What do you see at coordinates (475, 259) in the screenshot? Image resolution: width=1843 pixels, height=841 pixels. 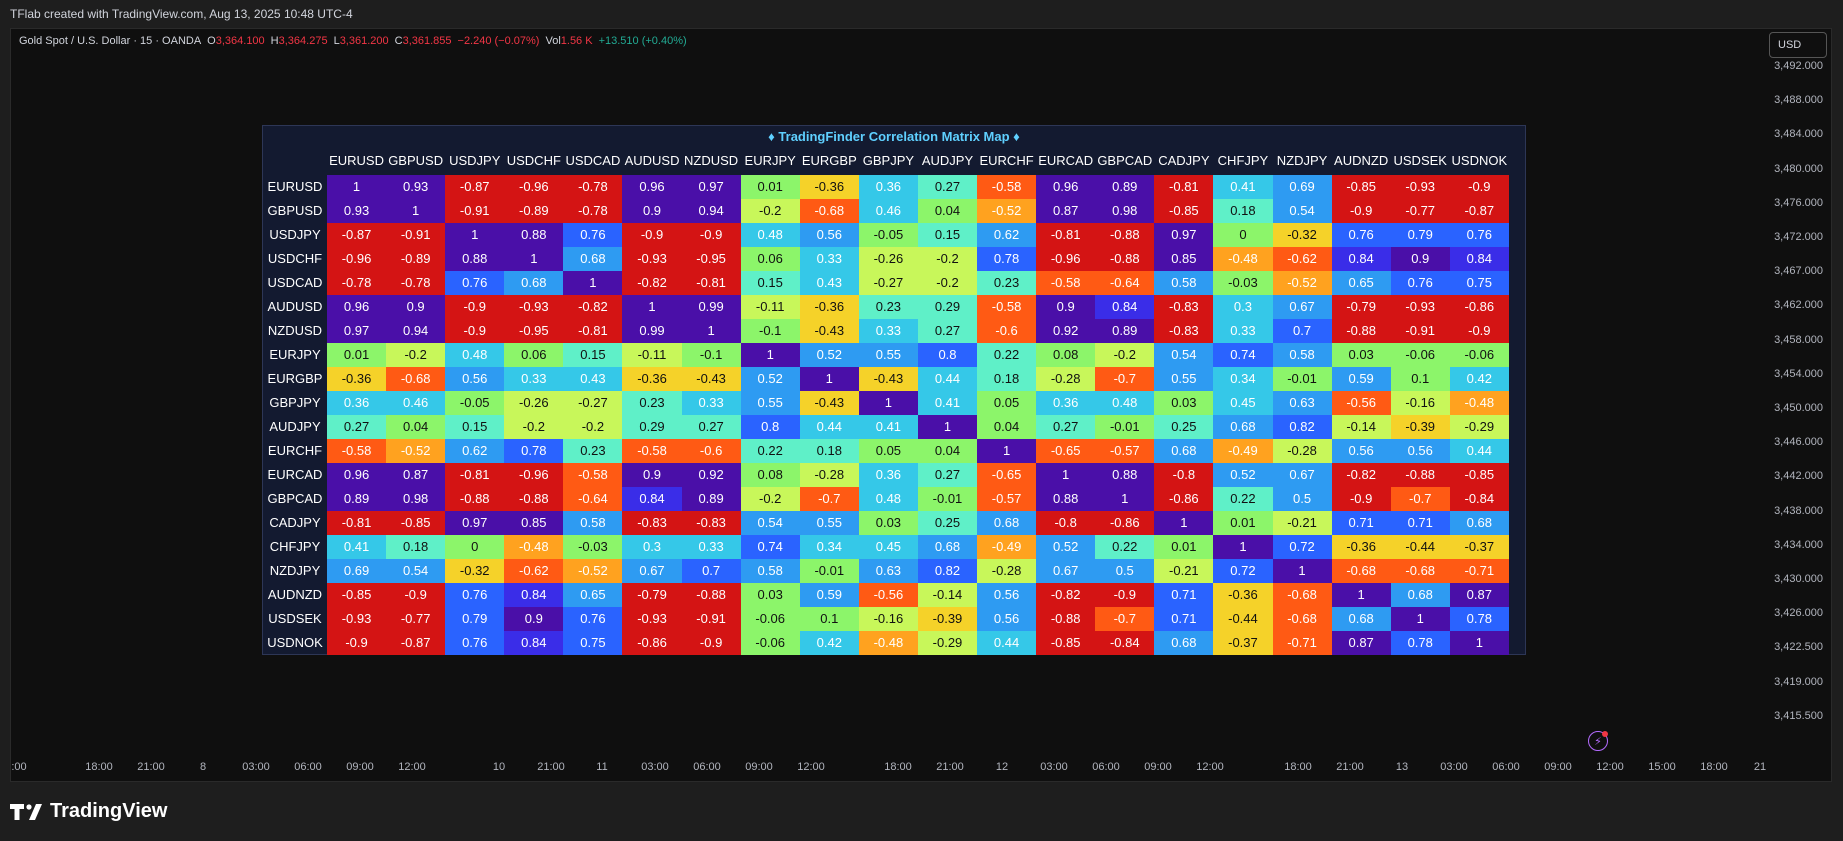 I see `matrix-cell: 0.88` at bounding box center [475, 259].